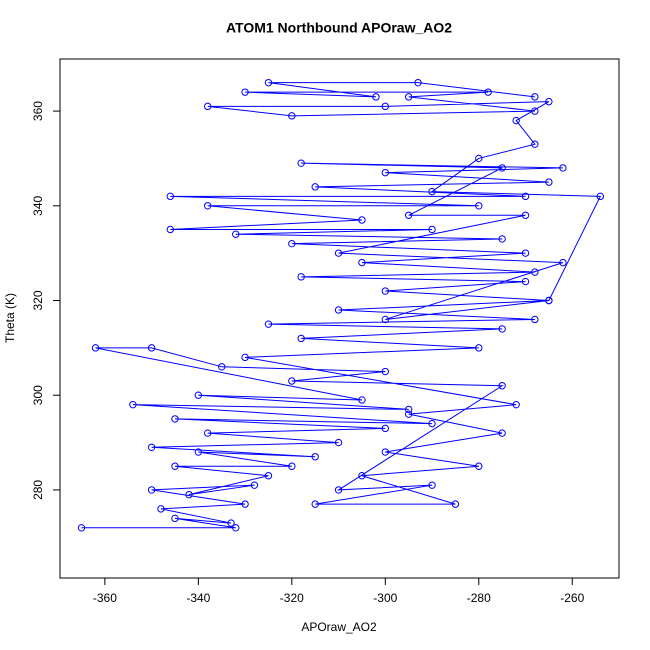 Image resolution: width=650 pixels, height=650 pixels. Describe the element at coordinates (38, 300) in the screenshot. I see `y-tick-label: 320` at that location.